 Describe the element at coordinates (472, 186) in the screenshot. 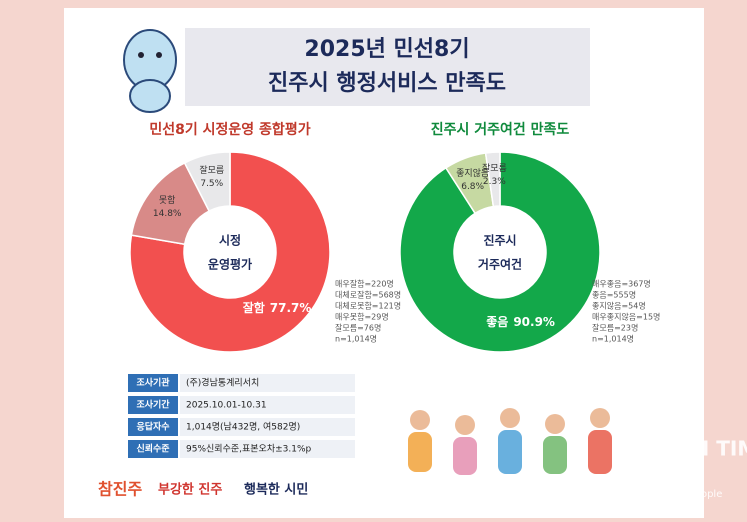

I see `value-label: 6.8%` at that location.